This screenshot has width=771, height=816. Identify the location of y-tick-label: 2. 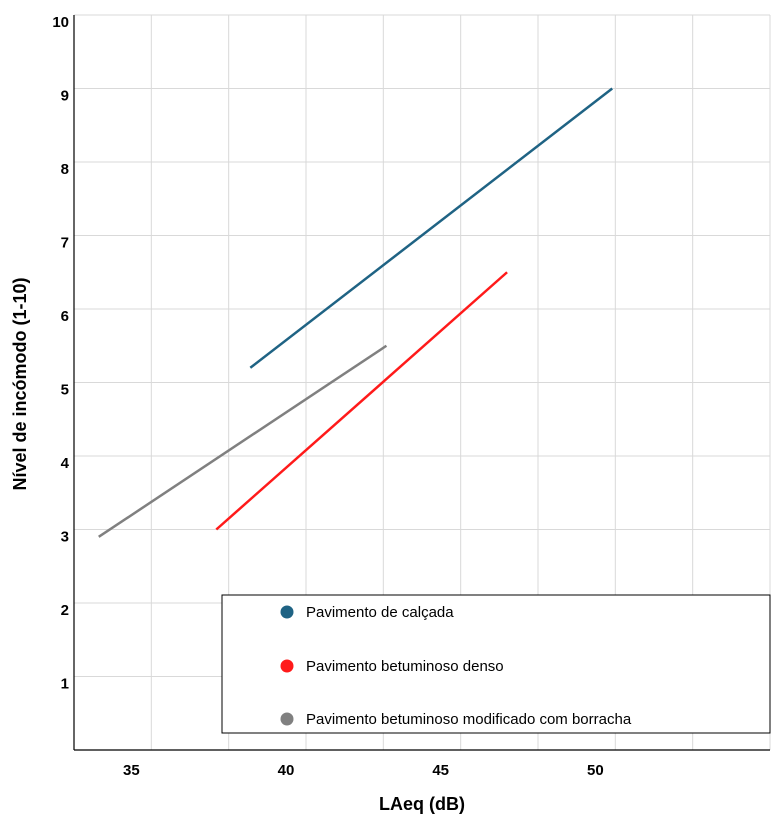
(65, 610).